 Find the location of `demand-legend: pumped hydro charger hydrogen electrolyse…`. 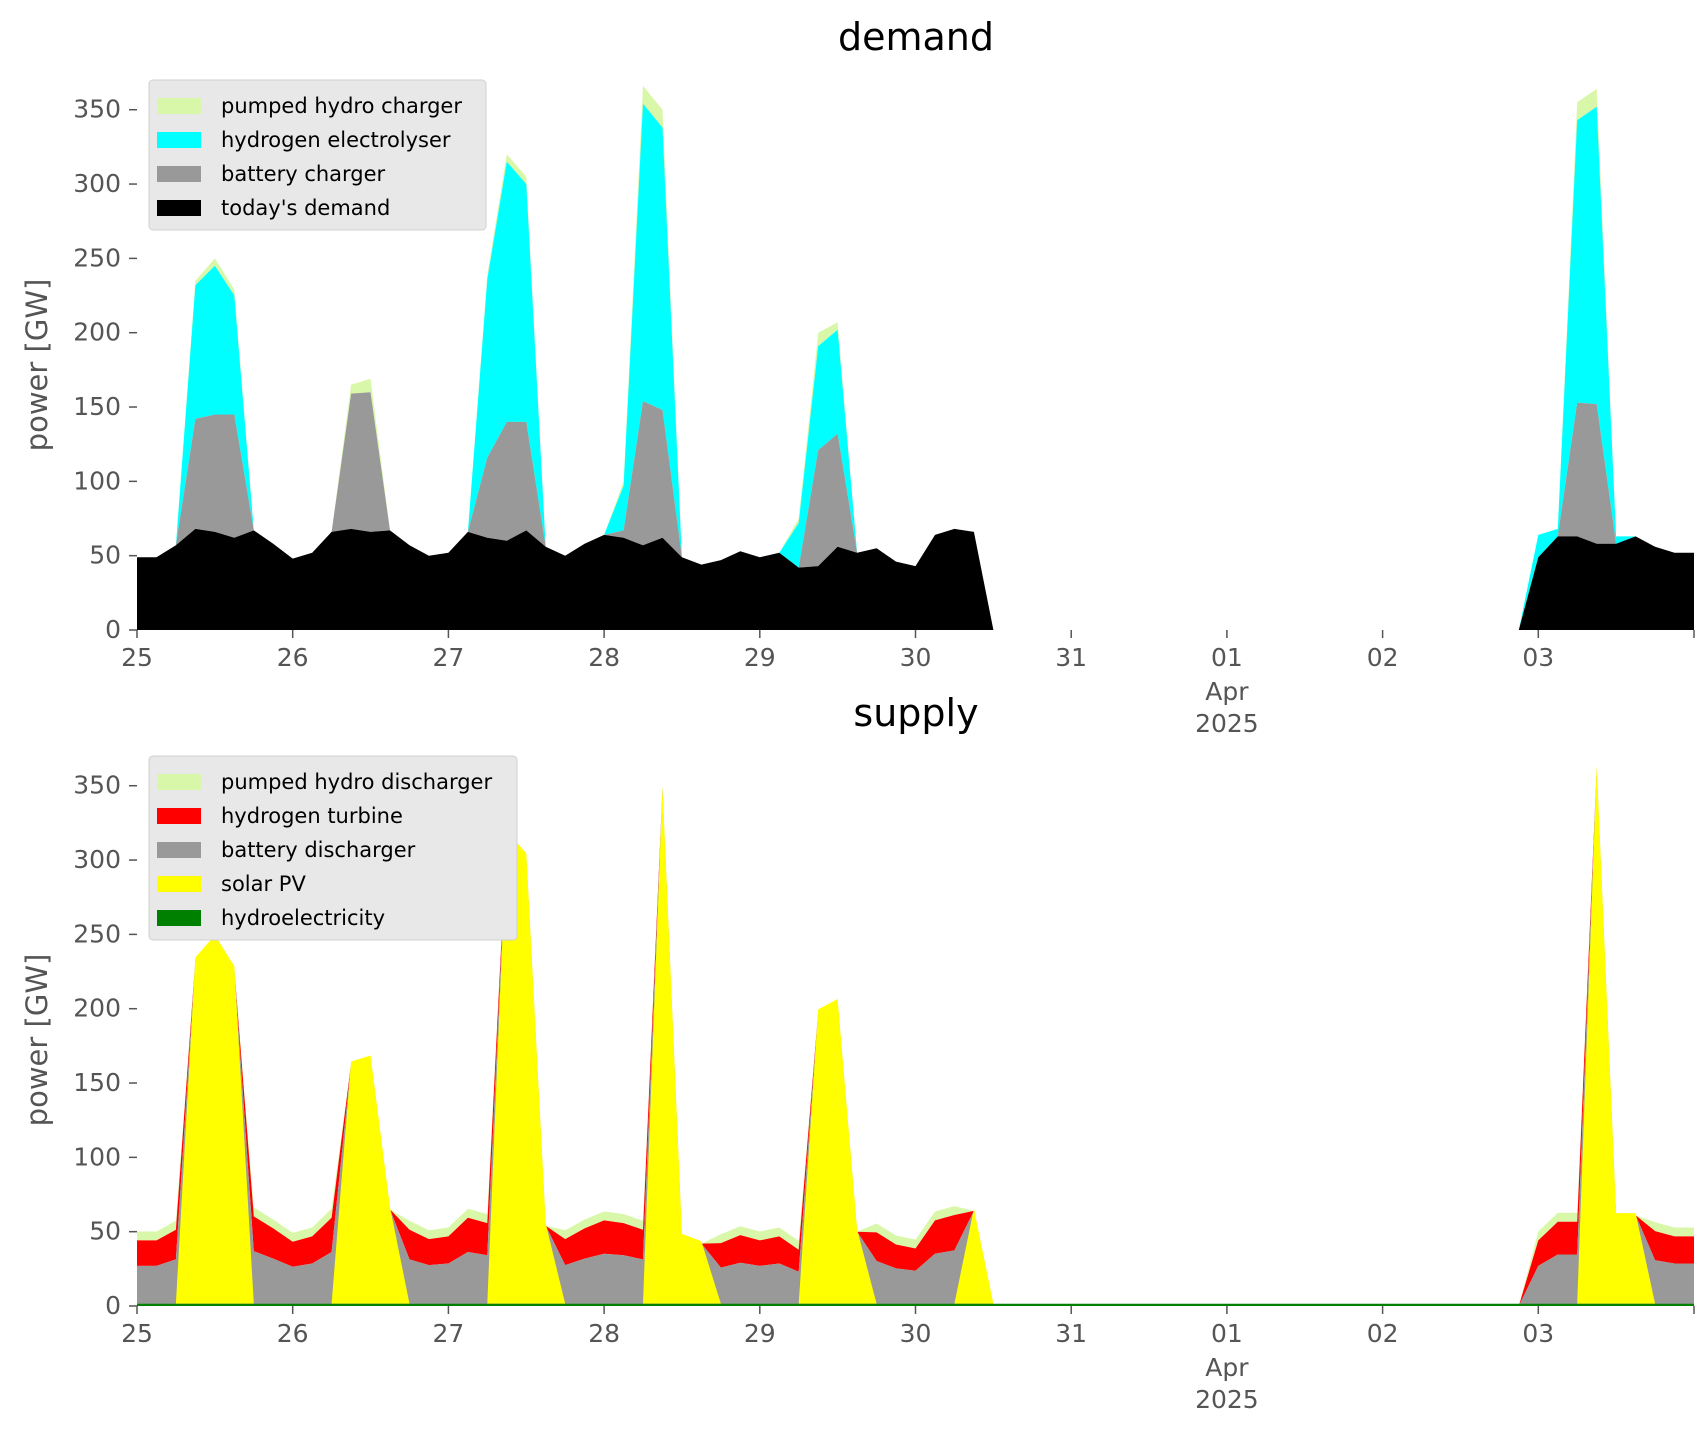

demand-legend: pumped hydro charger hydrogen electrolyse… is located at coordinates (317, 155).